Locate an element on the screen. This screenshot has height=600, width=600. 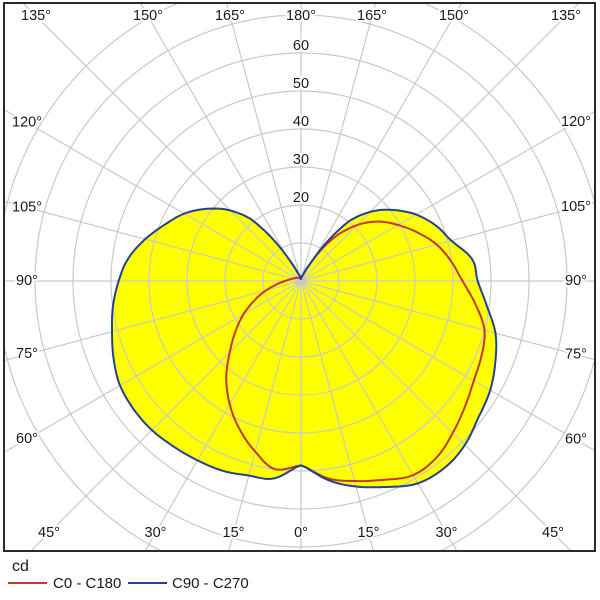
c0-c180-line-swatch is located at coordinates (27, 583).